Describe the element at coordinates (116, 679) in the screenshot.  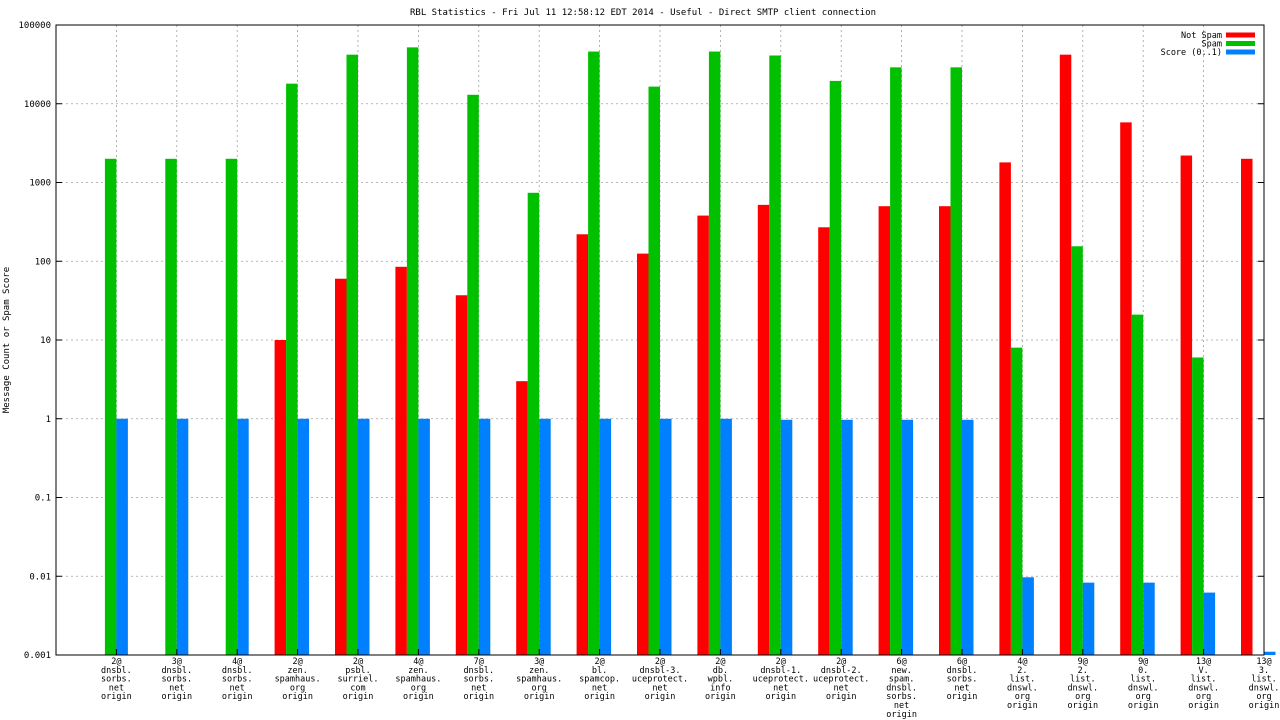
I see `x-category-label: 2@ dnsbl. sorbs. net origin` at that location.